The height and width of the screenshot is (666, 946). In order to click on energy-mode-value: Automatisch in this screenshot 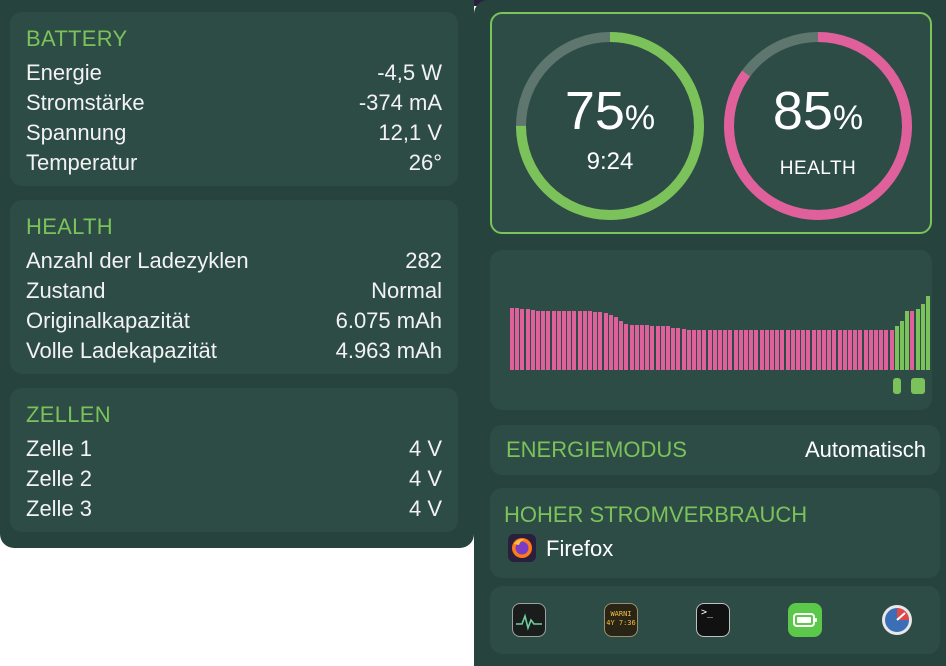, I will do `click(865, 449)`.